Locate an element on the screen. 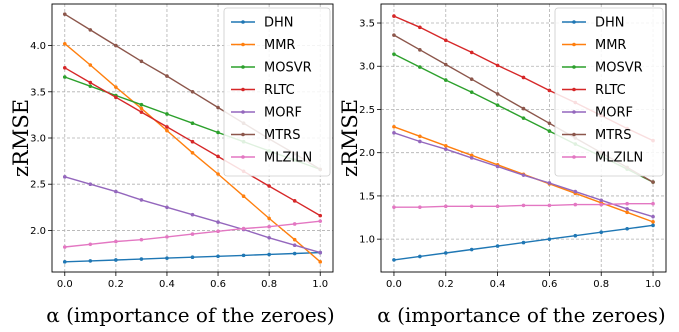 The height and width of the screenshot is (332, 679). x-tick-label: 0.4 is located at coordinates (498, 284).